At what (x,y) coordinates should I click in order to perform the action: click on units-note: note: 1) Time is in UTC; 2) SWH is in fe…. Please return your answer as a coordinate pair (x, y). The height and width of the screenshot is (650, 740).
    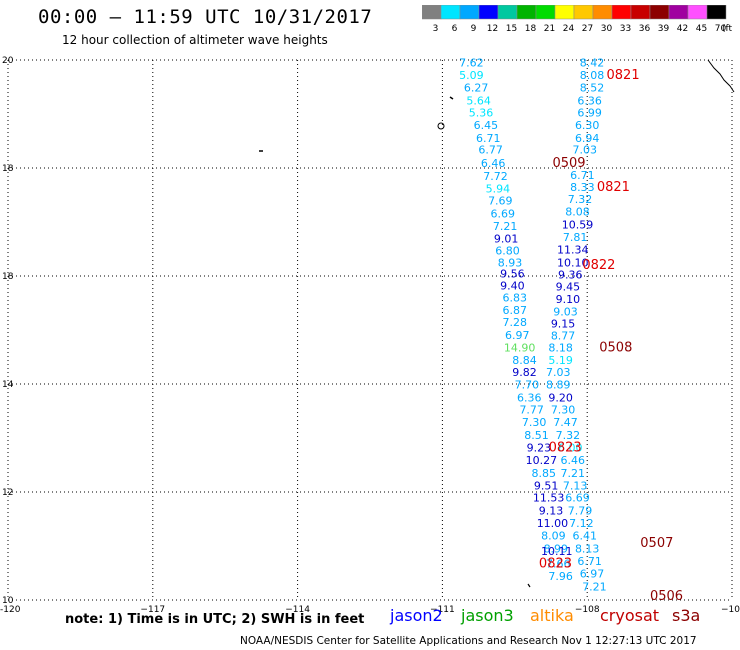
    Looking at the image, I should click on (215, 619).